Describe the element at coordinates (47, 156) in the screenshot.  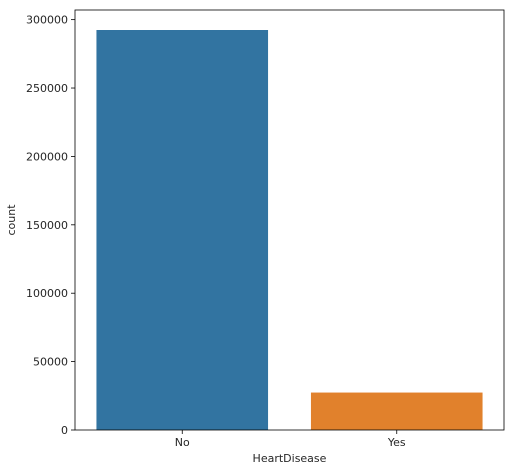
I see `y-tick-label: 200000` at that location.